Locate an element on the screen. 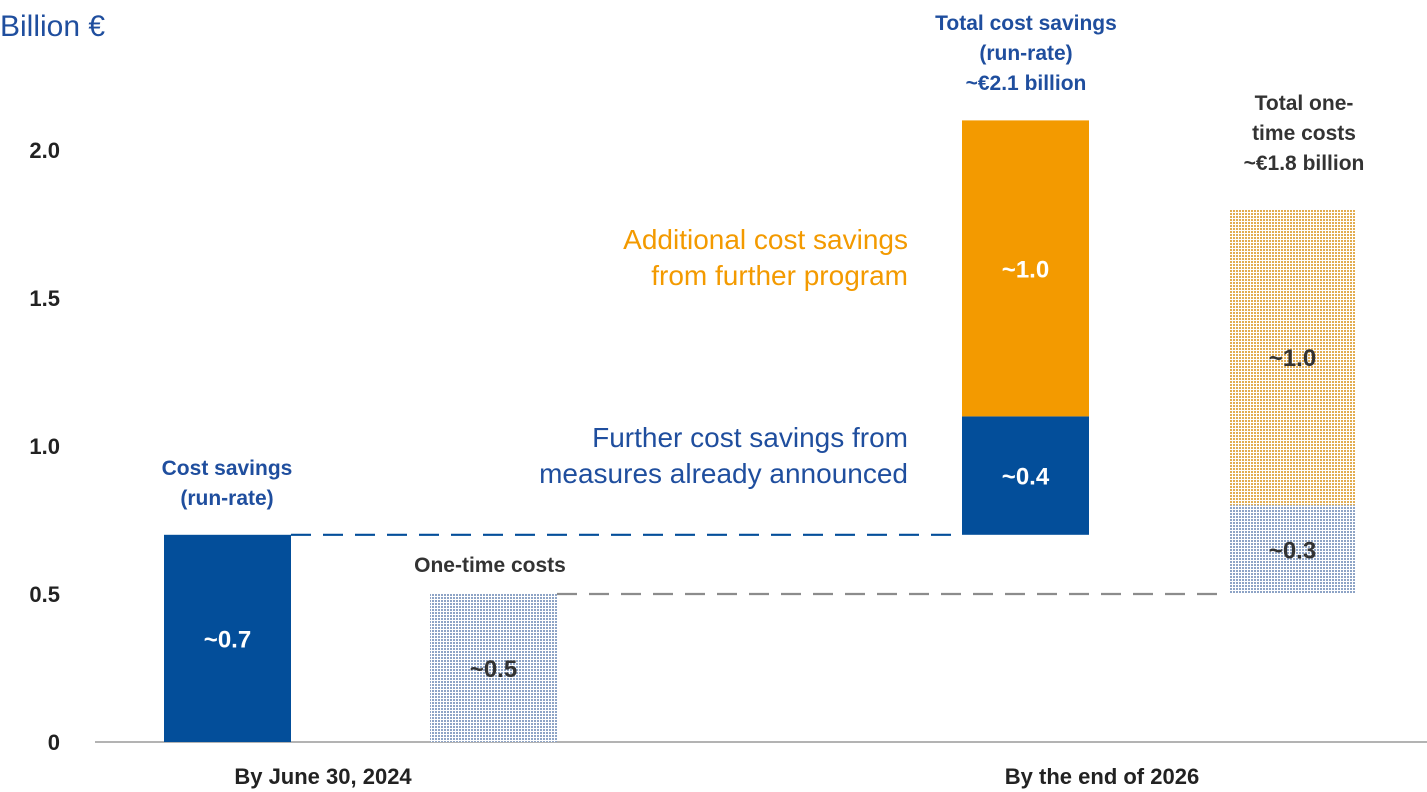 The height and width of the screenshot is (792, 1427). segment-value-label: ~0.7 is located at coordinates (227, 639).